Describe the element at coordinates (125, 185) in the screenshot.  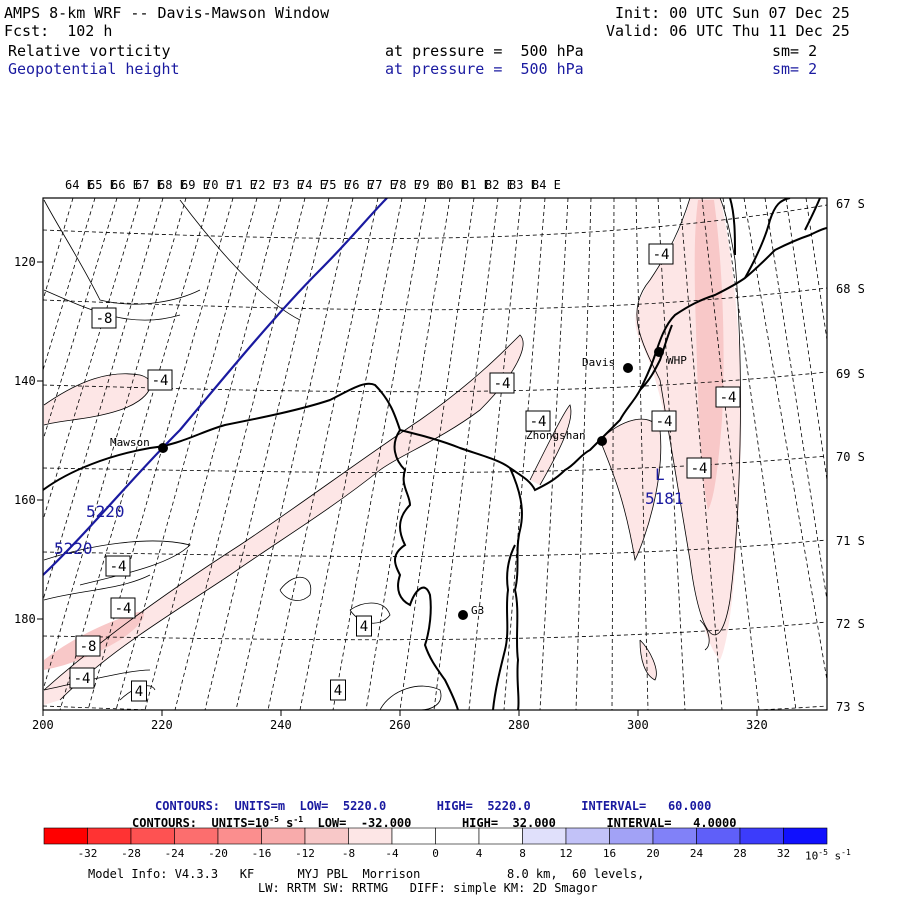
I see `longitude-label: 66 E` at that location.